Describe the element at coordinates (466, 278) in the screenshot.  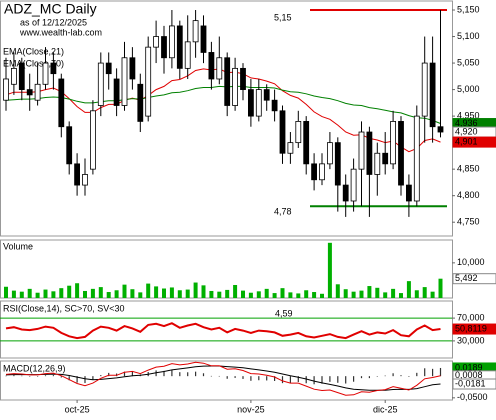
I see `last-value-label: 5,492` at that location.